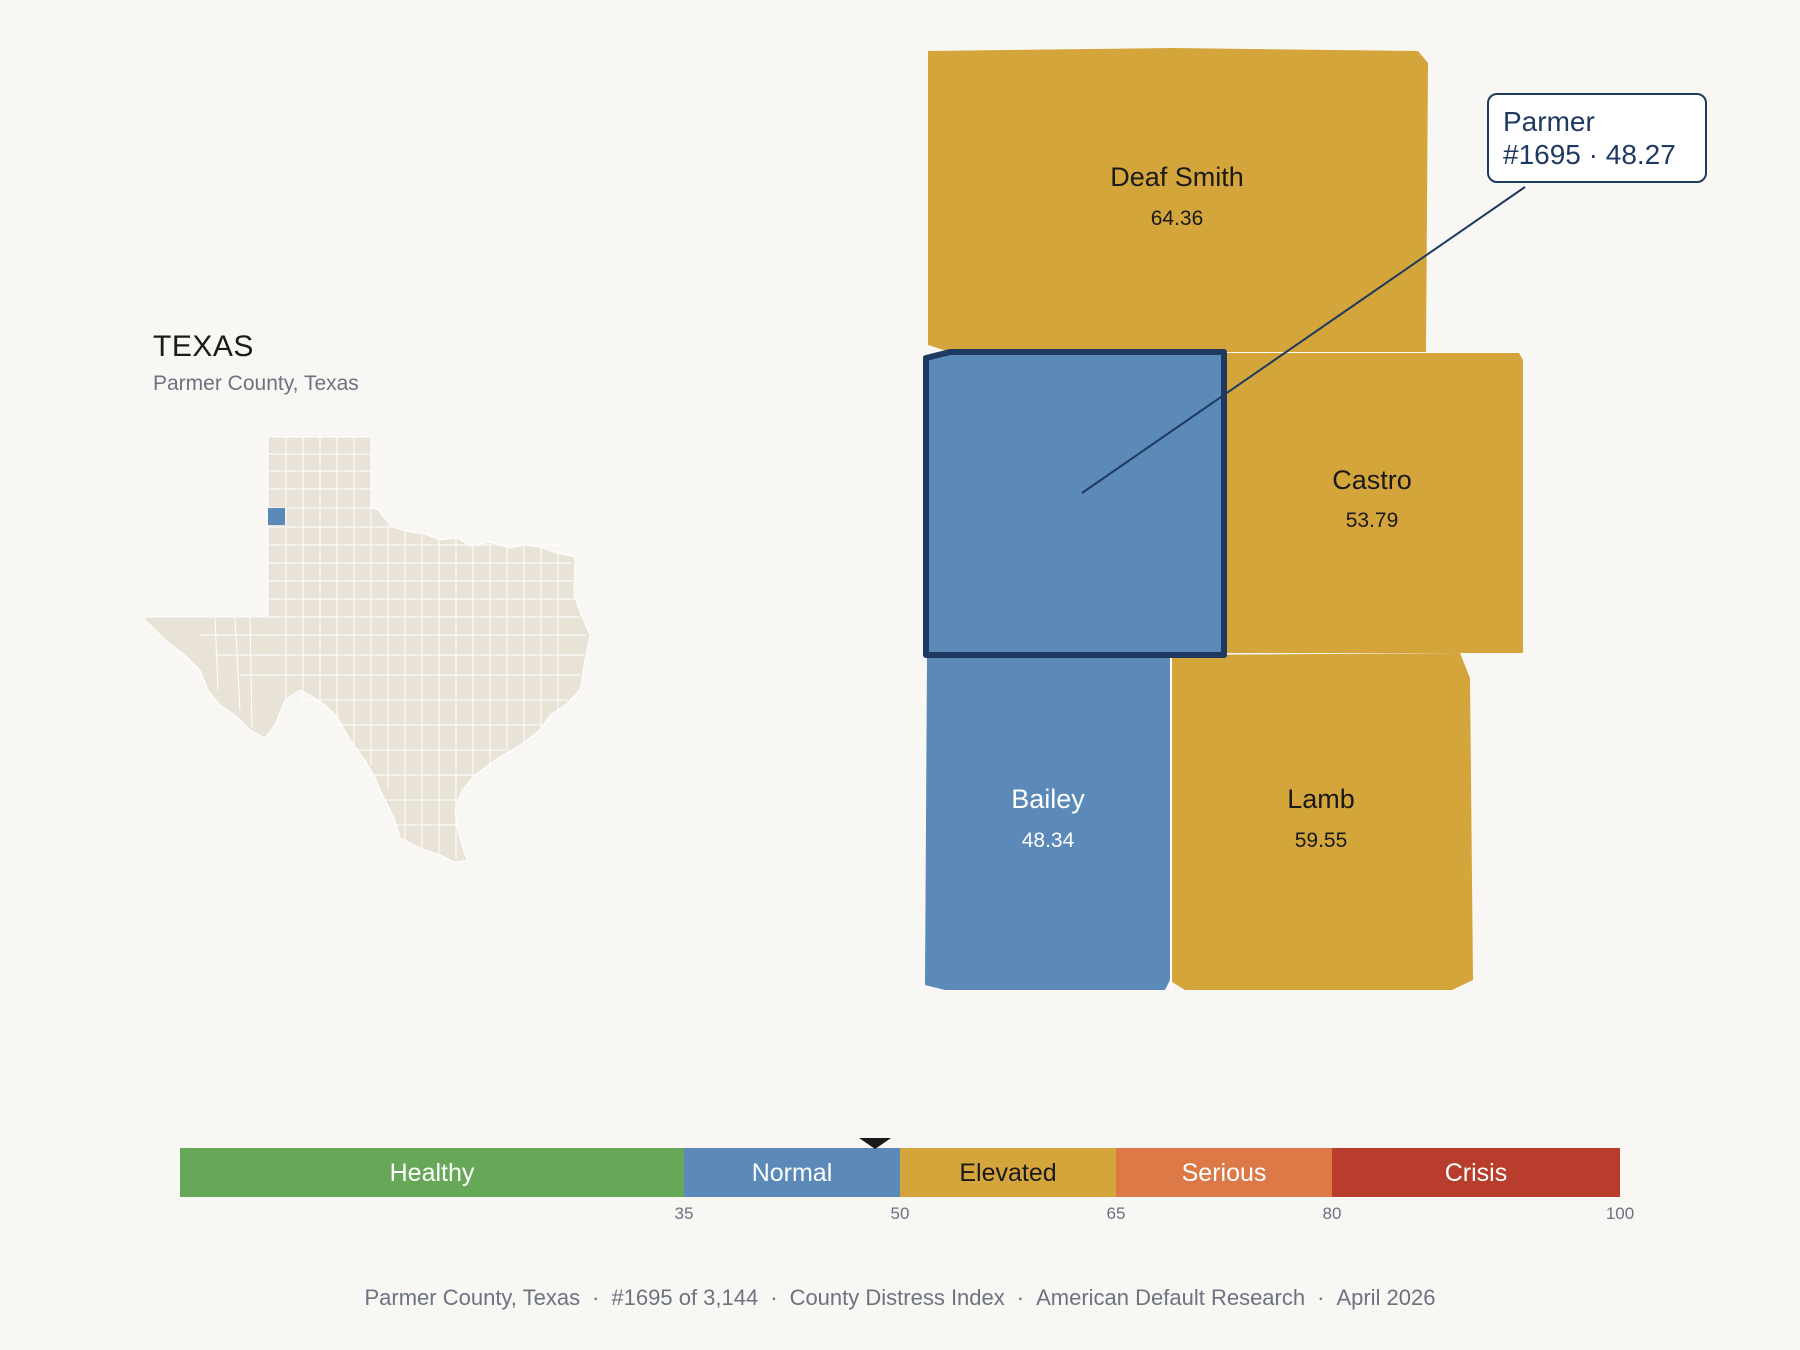 This screenshot has width=1800, height=1350. What do you see at coordinates (684, 1213) in the screenshot?
I see `scale-tick-label: 35` at bounding box center [684, 1213].